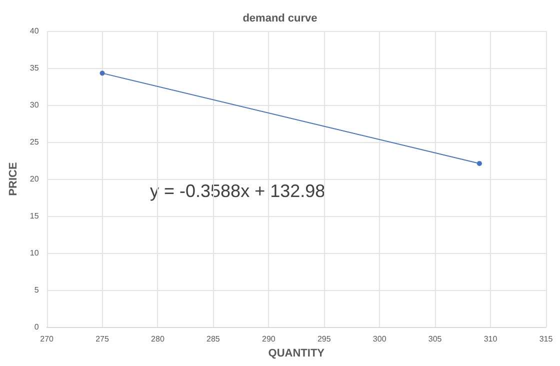 The height and width of the screenshot is (366, 560). Describe the element at coordinates (37, 327) in the screenshot. I see `y-tick-label: 0` at that location.